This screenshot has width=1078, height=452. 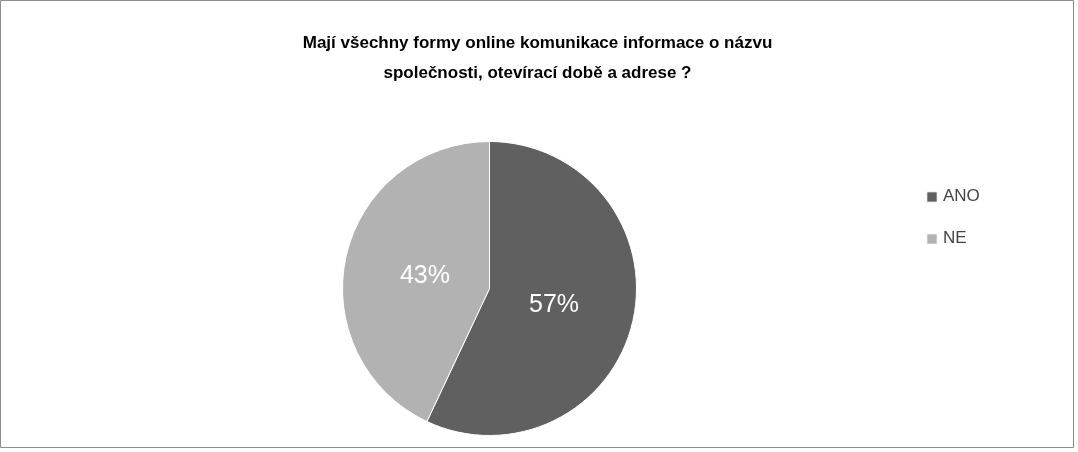 What do you see at coordinates (537, 57) in the screenshot?
I see `chart-title: Mají všechny formy online komunikace informace o názvu společnosti, otevírací době a adrese ?` at bounding box center [537, 57].